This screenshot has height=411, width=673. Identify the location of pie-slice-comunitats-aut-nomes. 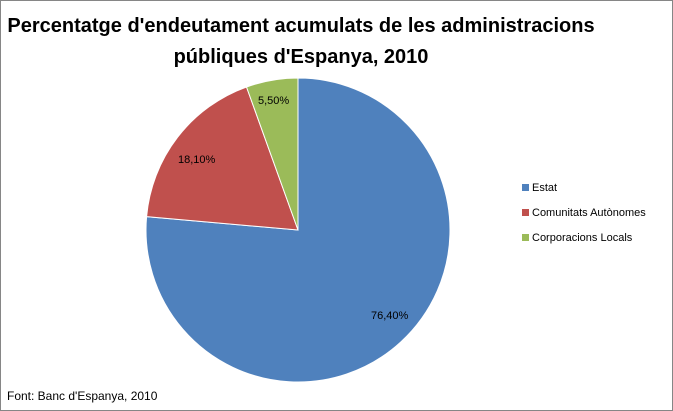
(222, 158).